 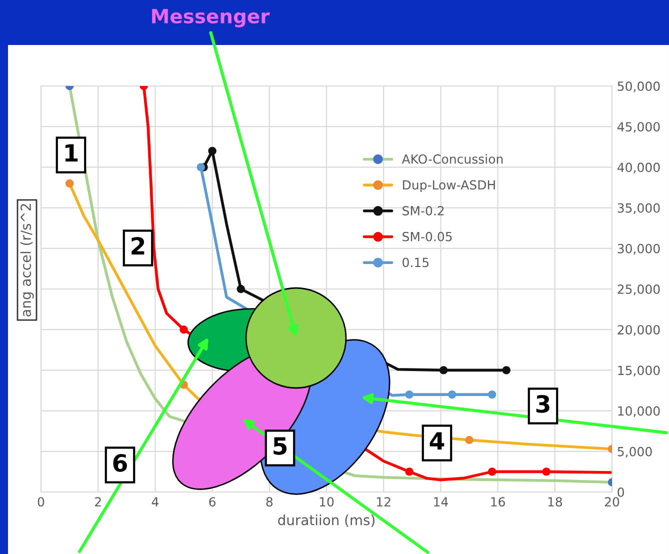 I want to click on annotation: 4, so click(x=437, y=441).